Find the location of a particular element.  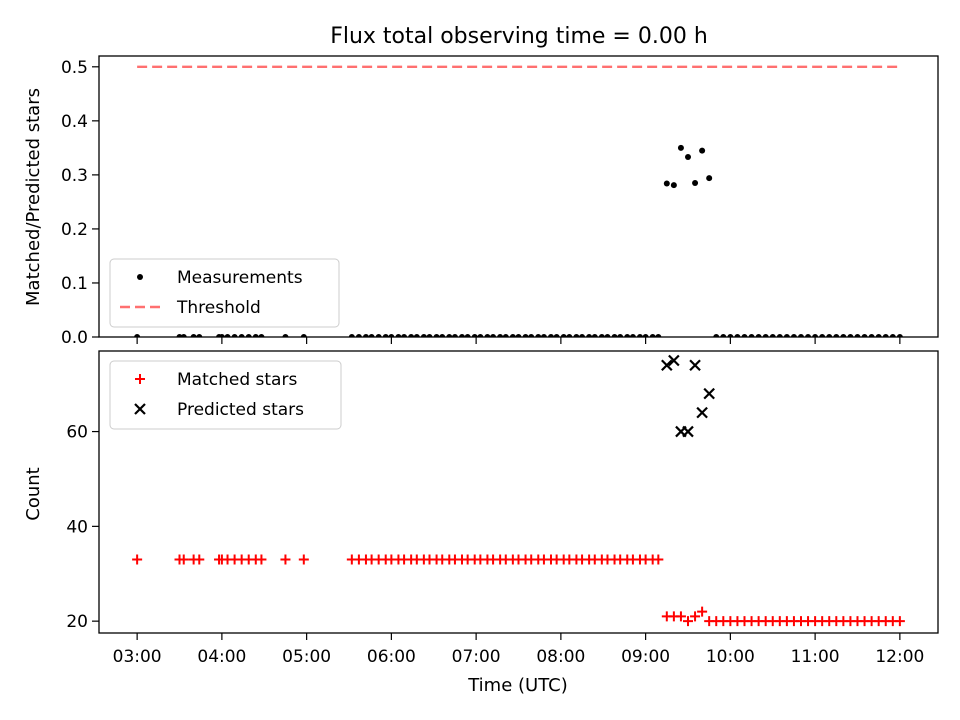

x-tick-label: 05:00 is located at coordinates (306, 657).